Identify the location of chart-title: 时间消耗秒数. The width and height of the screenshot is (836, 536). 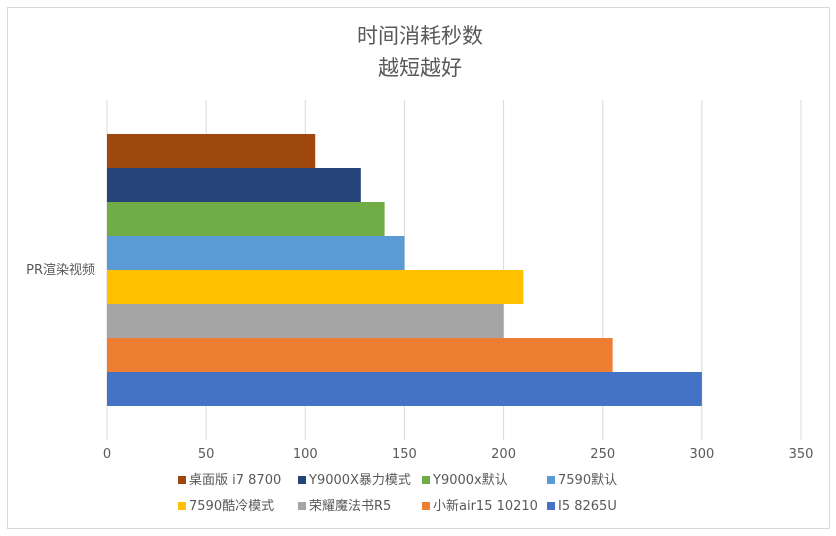
(420, 36).